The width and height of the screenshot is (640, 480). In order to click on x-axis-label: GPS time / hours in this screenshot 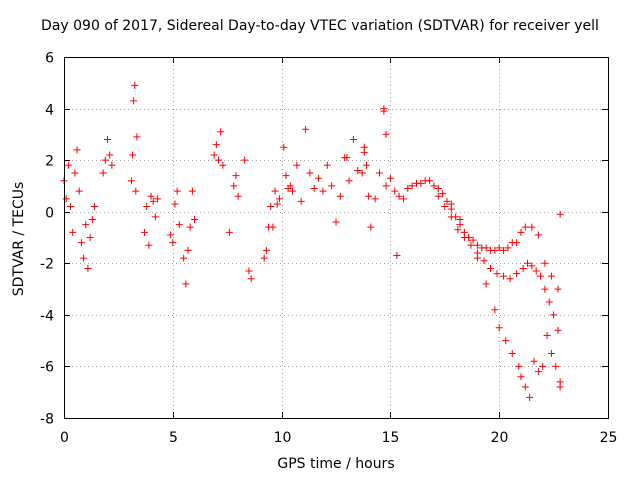, I will do `click(336, 464)`.